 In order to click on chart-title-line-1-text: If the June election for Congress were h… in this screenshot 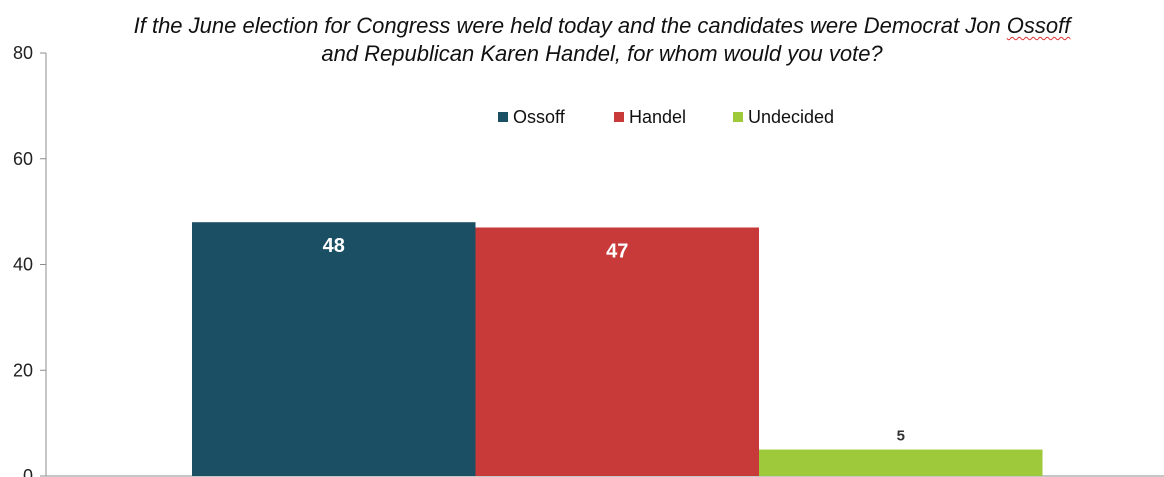, I will do `click(570, 25)`.